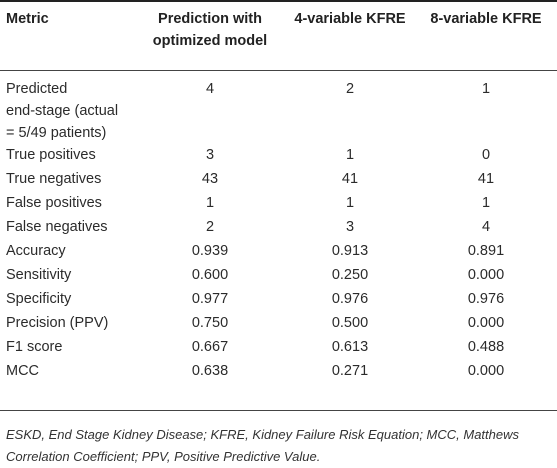 The image size is (557, 468). Describe the element at coordinates (57, 323) in the screenshot. I see `row-metric-label: Precision (PPV)` at that location.